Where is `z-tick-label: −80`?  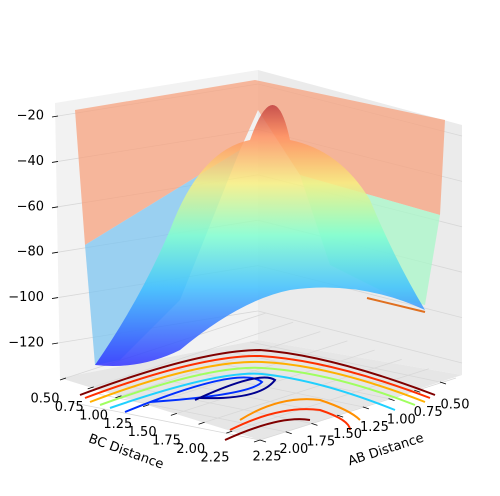 z-tick-label: −80 is located at coordinates (30, 252).